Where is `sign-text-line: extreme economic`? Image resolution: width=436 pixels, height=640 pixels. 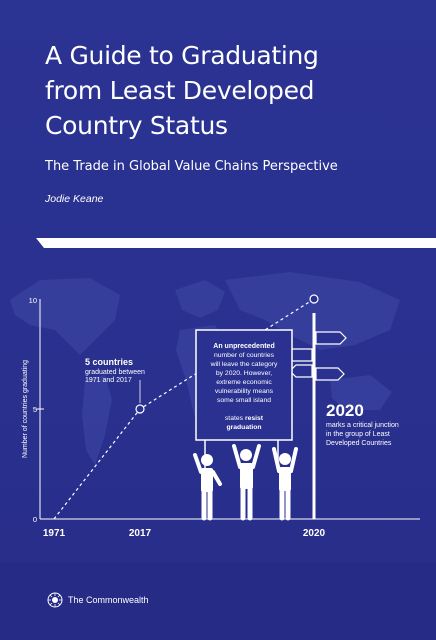
sign-text-line: extreme economic is located at coordinates (244, 382).